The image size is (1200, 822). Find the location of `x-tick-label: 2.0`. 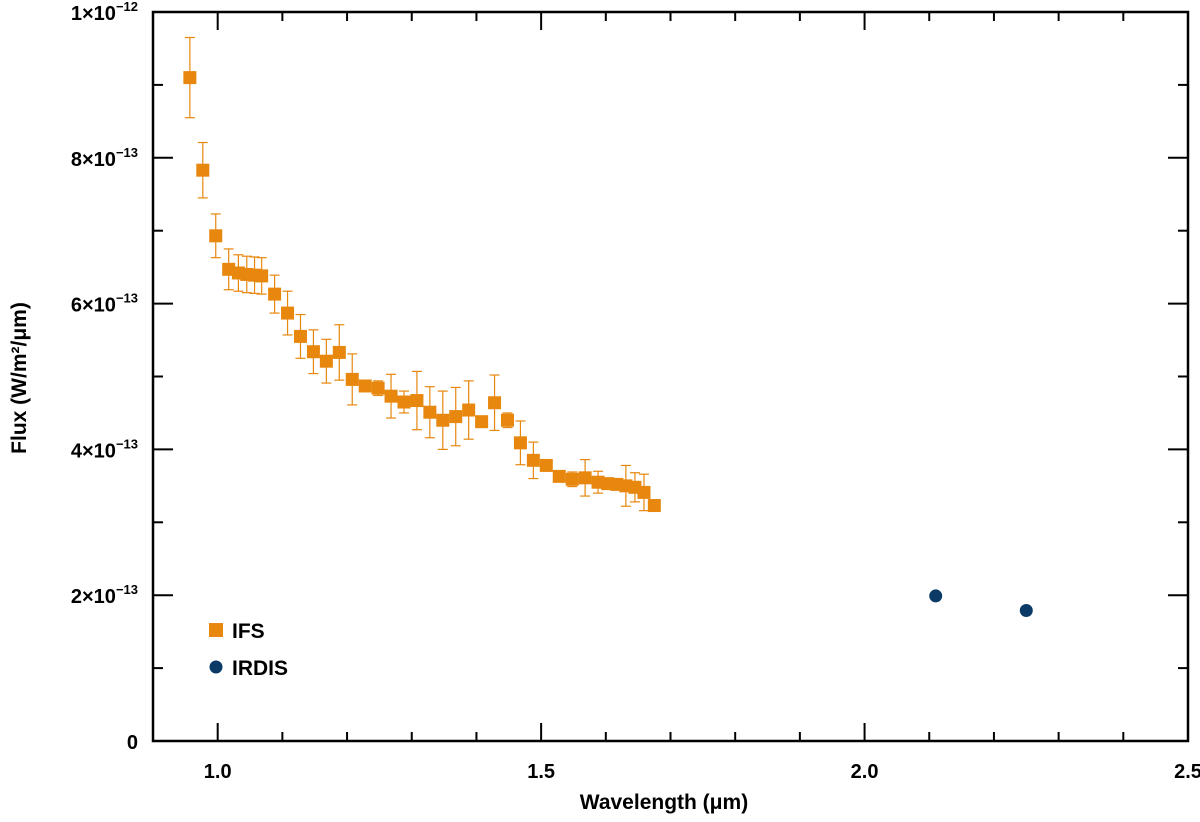

x-tick-label: 2.0 is located at coordinates (865, 772).